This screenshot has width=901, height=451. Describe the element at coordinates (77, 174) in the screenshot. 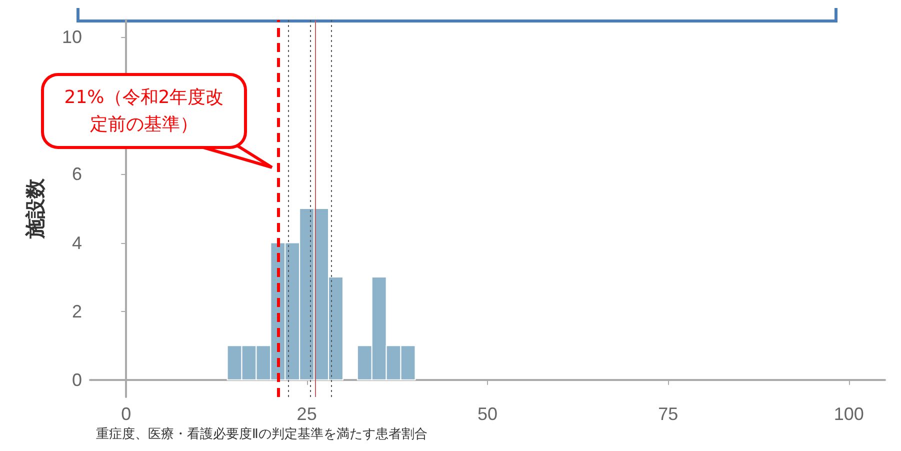

I see `y-tick-label: 6` at that location.